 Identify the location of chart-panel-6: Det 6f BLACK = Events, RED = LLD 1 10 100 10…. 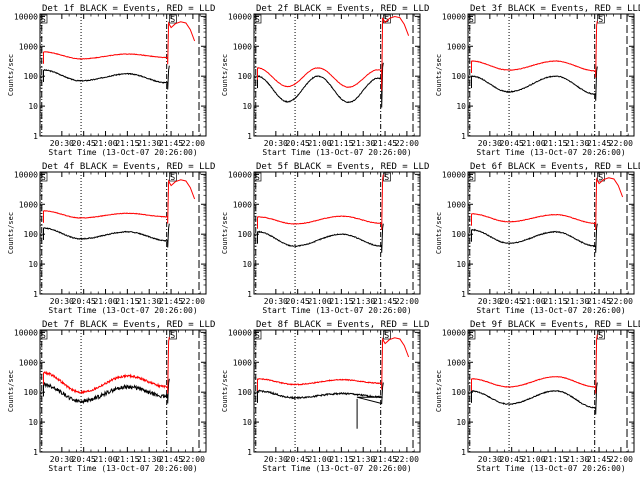
(537, 238).